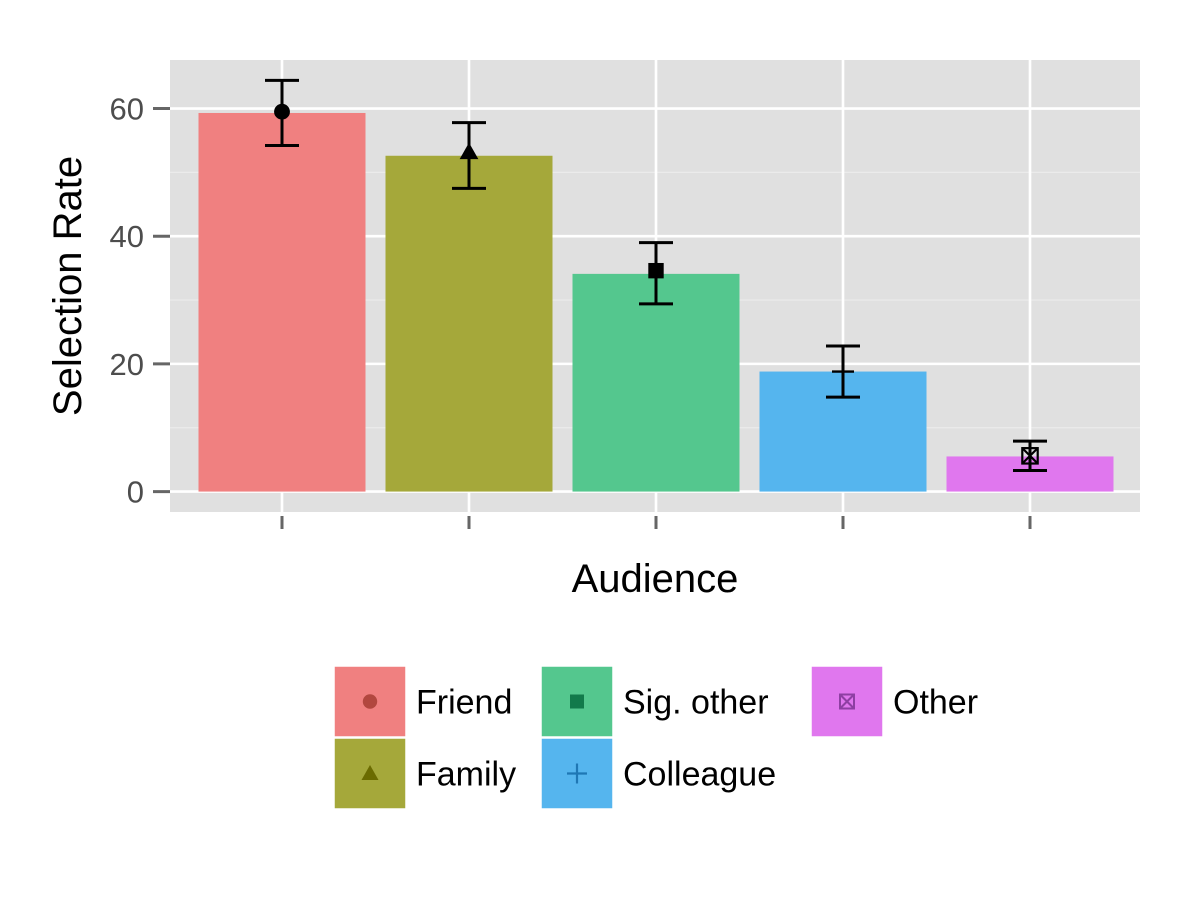 The width and height of the screenshot is (1200, 900). Describe the element at coordinates (127, 109) in the screenshot. I see `y-tick-label: 60` at that location.